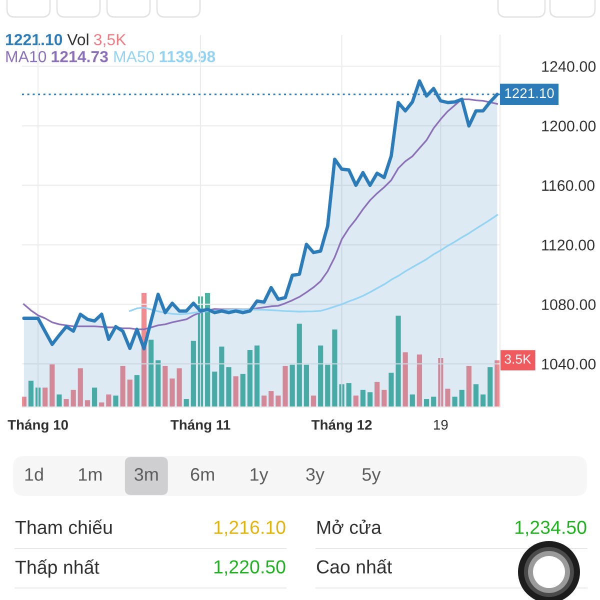 The width and height of the screenshot is (600, 600). I want to click on text: Thấp nhất, so click(57, 568).